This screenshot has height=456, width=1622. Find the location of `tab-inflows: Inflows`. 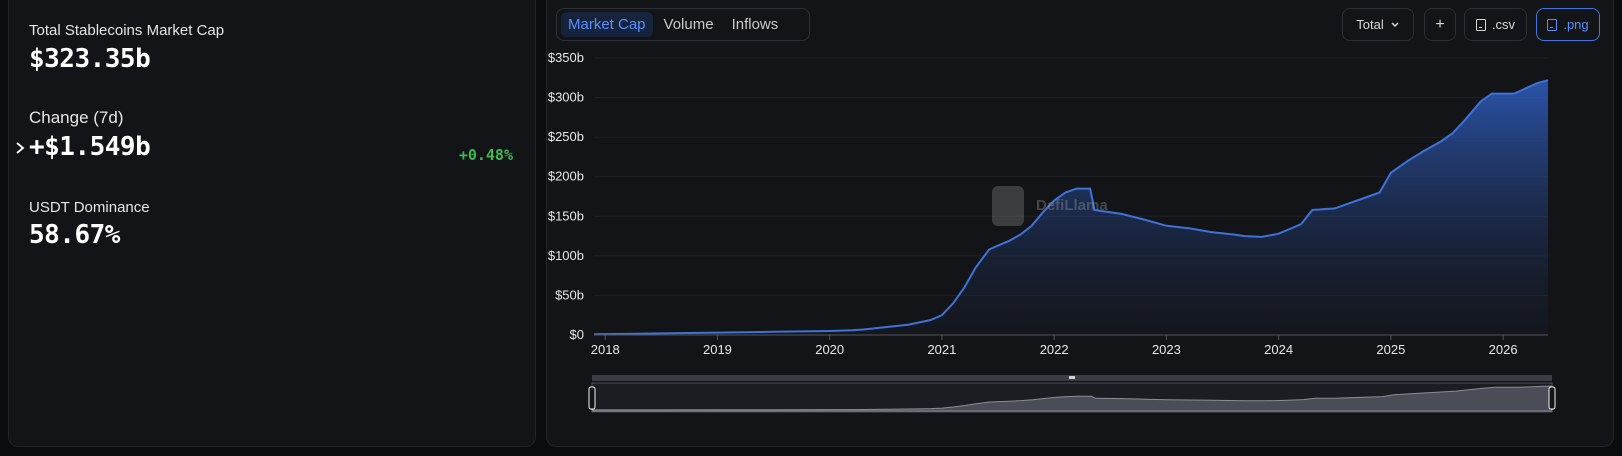

tab-inflows: Inflows is located at coordinates (755, 24).